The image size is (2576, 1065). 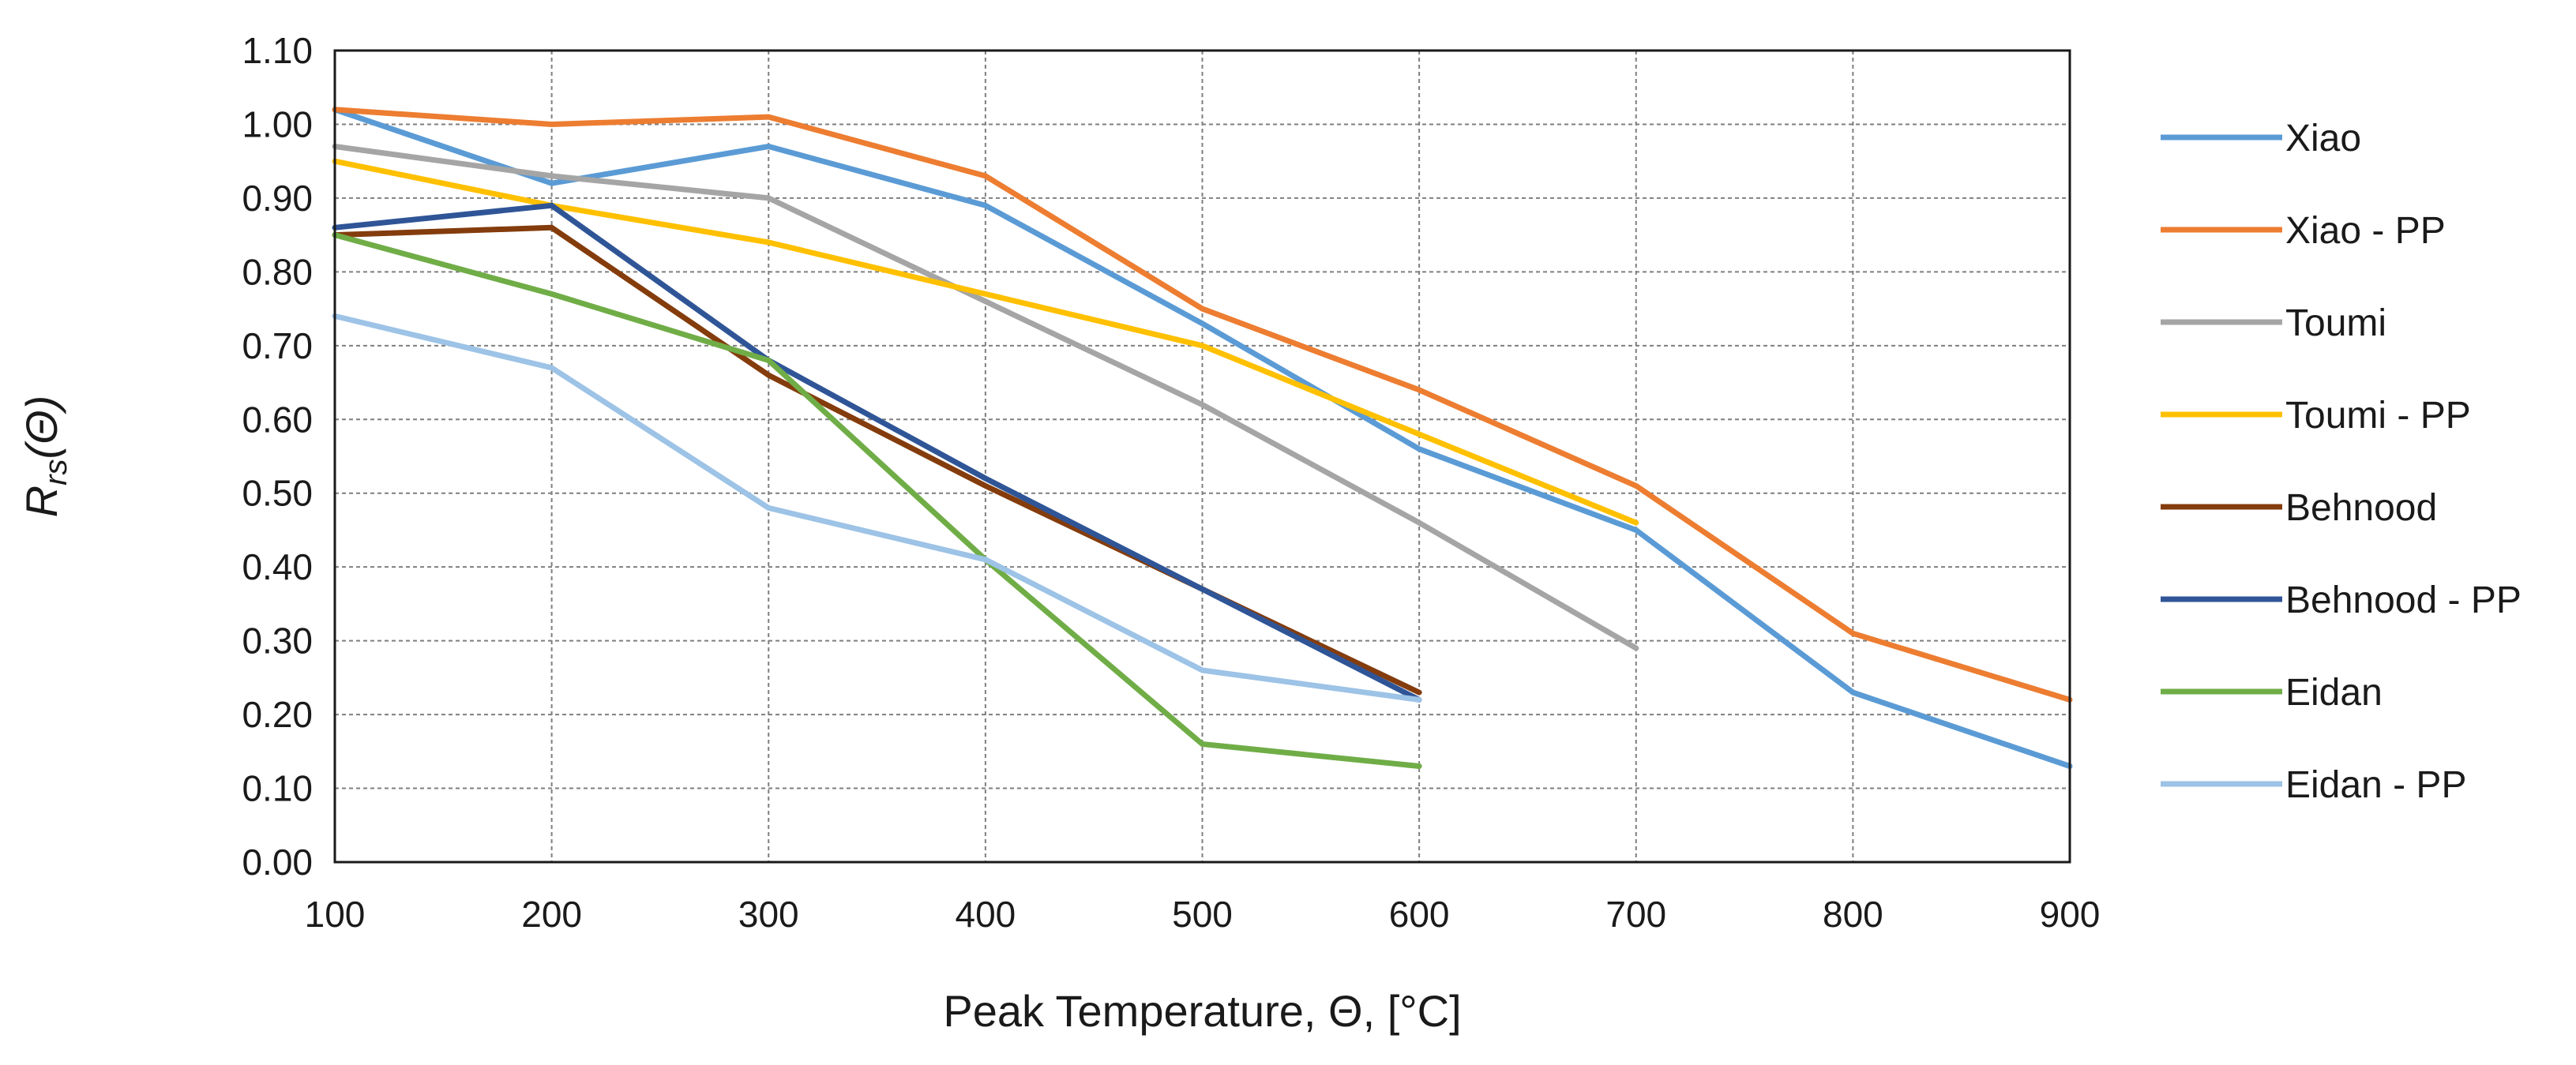 What do you see at coordinates (2070, 914) in the screenshot?
I see `x-tick-label: 900` at bounding box center [2070, 914].